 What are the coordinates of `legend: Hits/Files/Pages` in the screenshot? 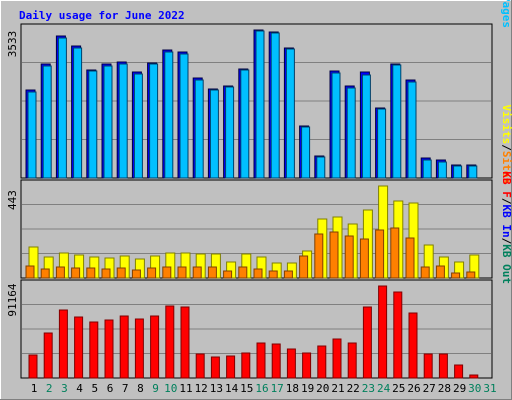 It's located at (506, 14).